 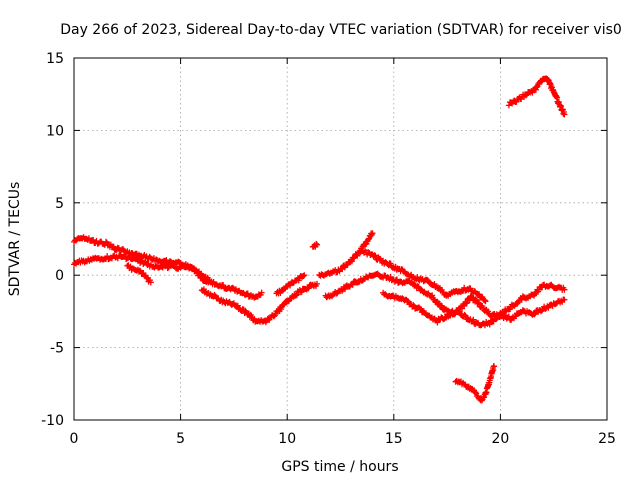 I want to click on x-tick-label: 25, so click(x=607, y=439).